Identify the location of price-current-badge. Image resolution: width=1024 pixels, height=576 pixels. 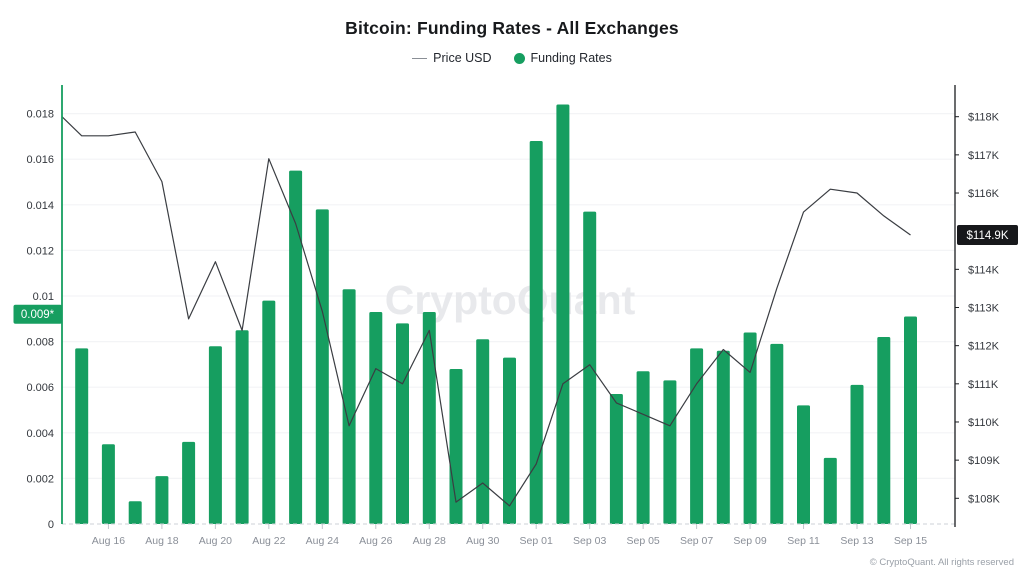
(987, 235).